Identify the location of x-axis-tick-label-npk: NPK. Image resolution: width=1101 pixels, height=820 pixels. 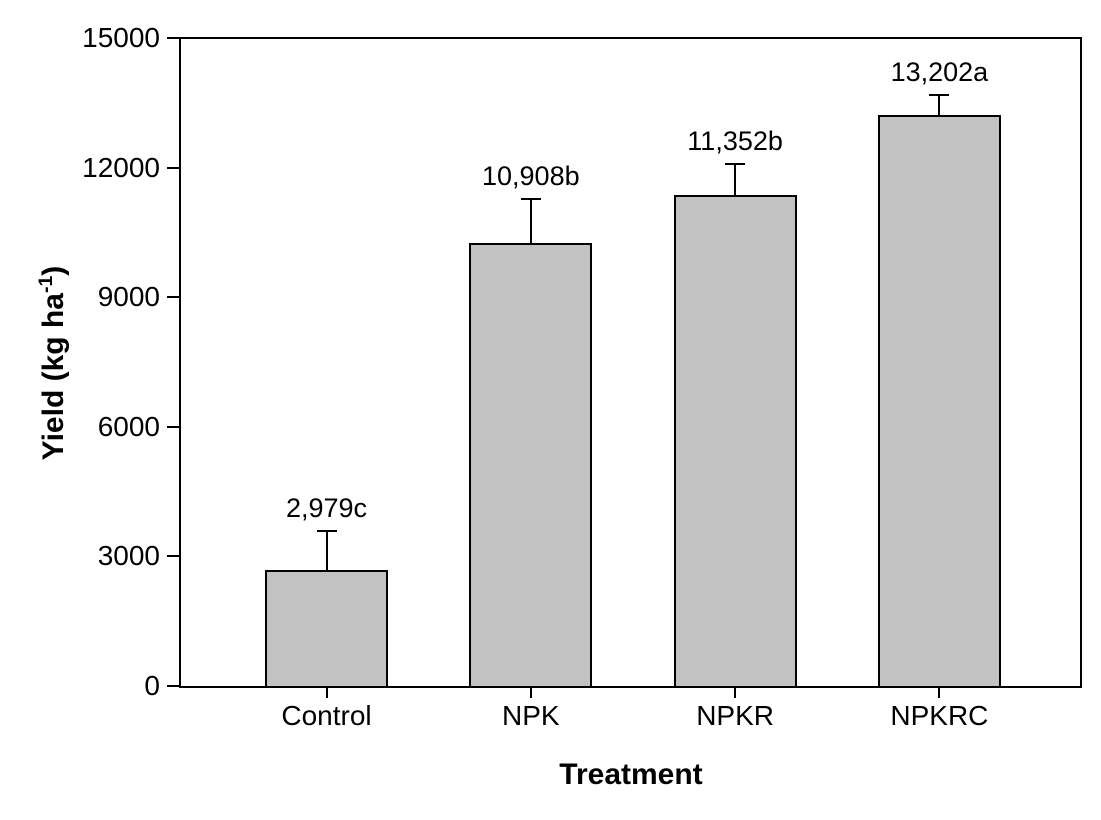
(531, 715).